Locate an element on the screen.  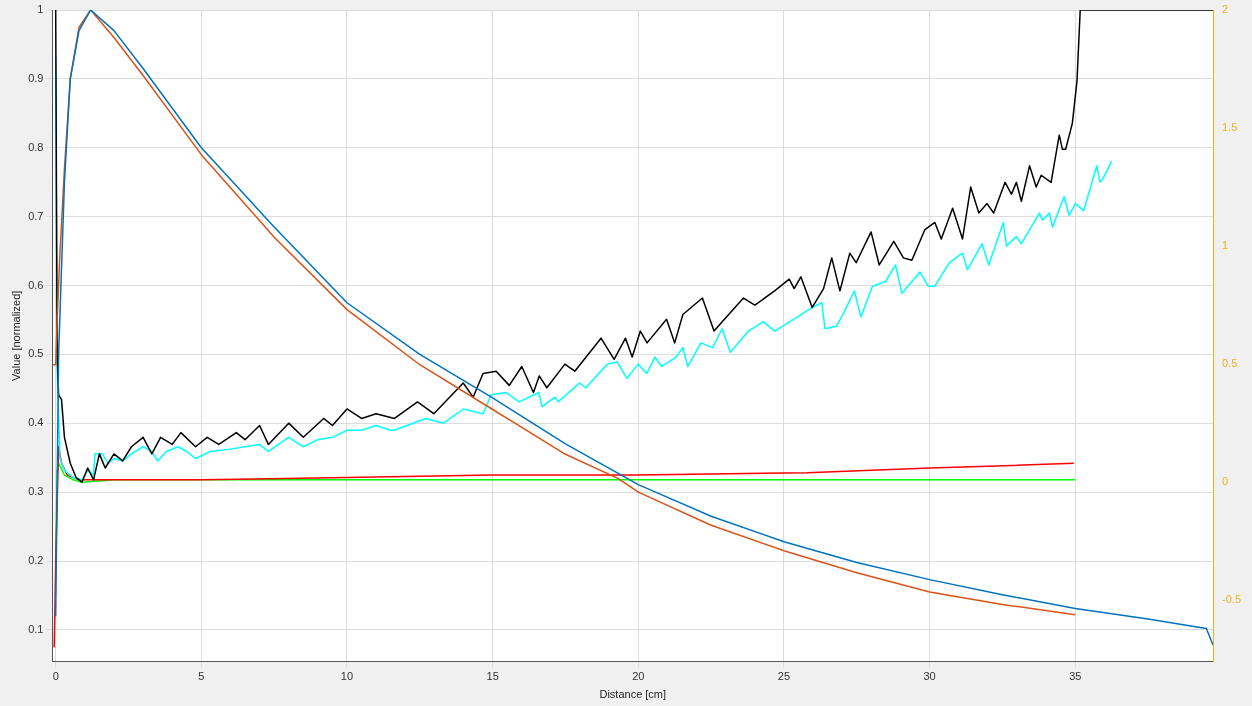
x-tick-label: 25 is located at coordinates (784, 676).